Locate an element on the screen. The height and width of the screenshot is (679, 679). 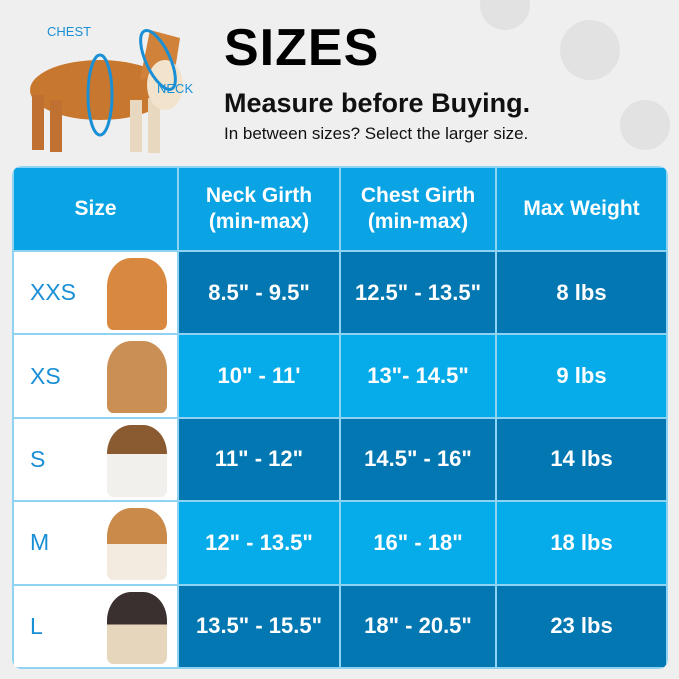
size-label: S is located at coordinates (38, 458).